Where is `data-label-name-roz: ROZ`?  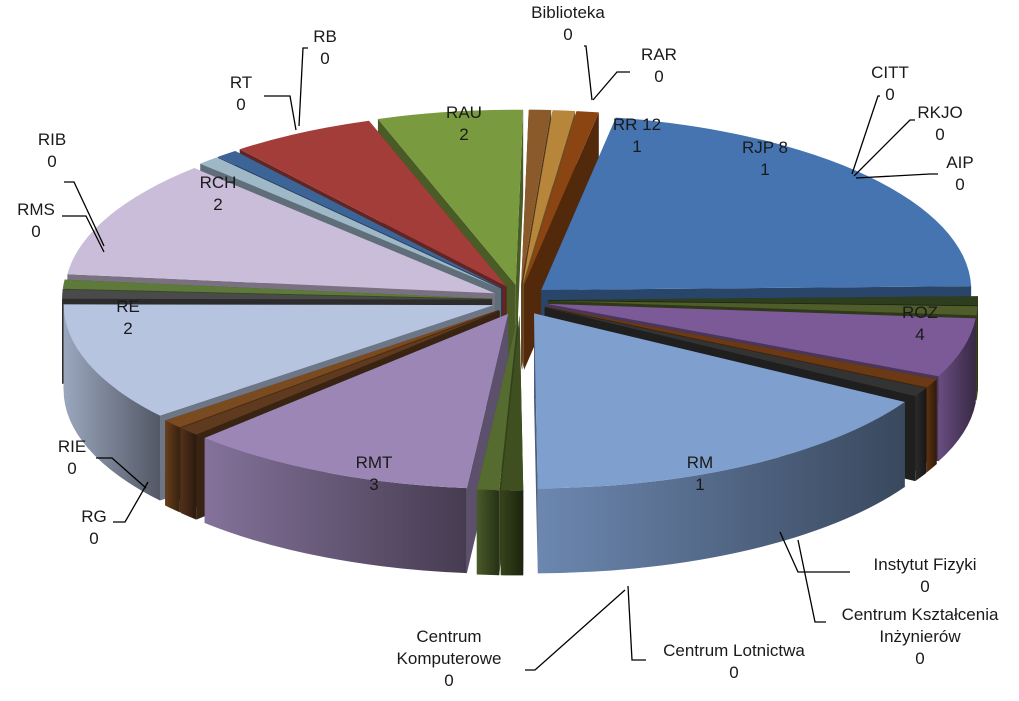 data-label-name-roz: ROZ is located at coordinates (920, 312).